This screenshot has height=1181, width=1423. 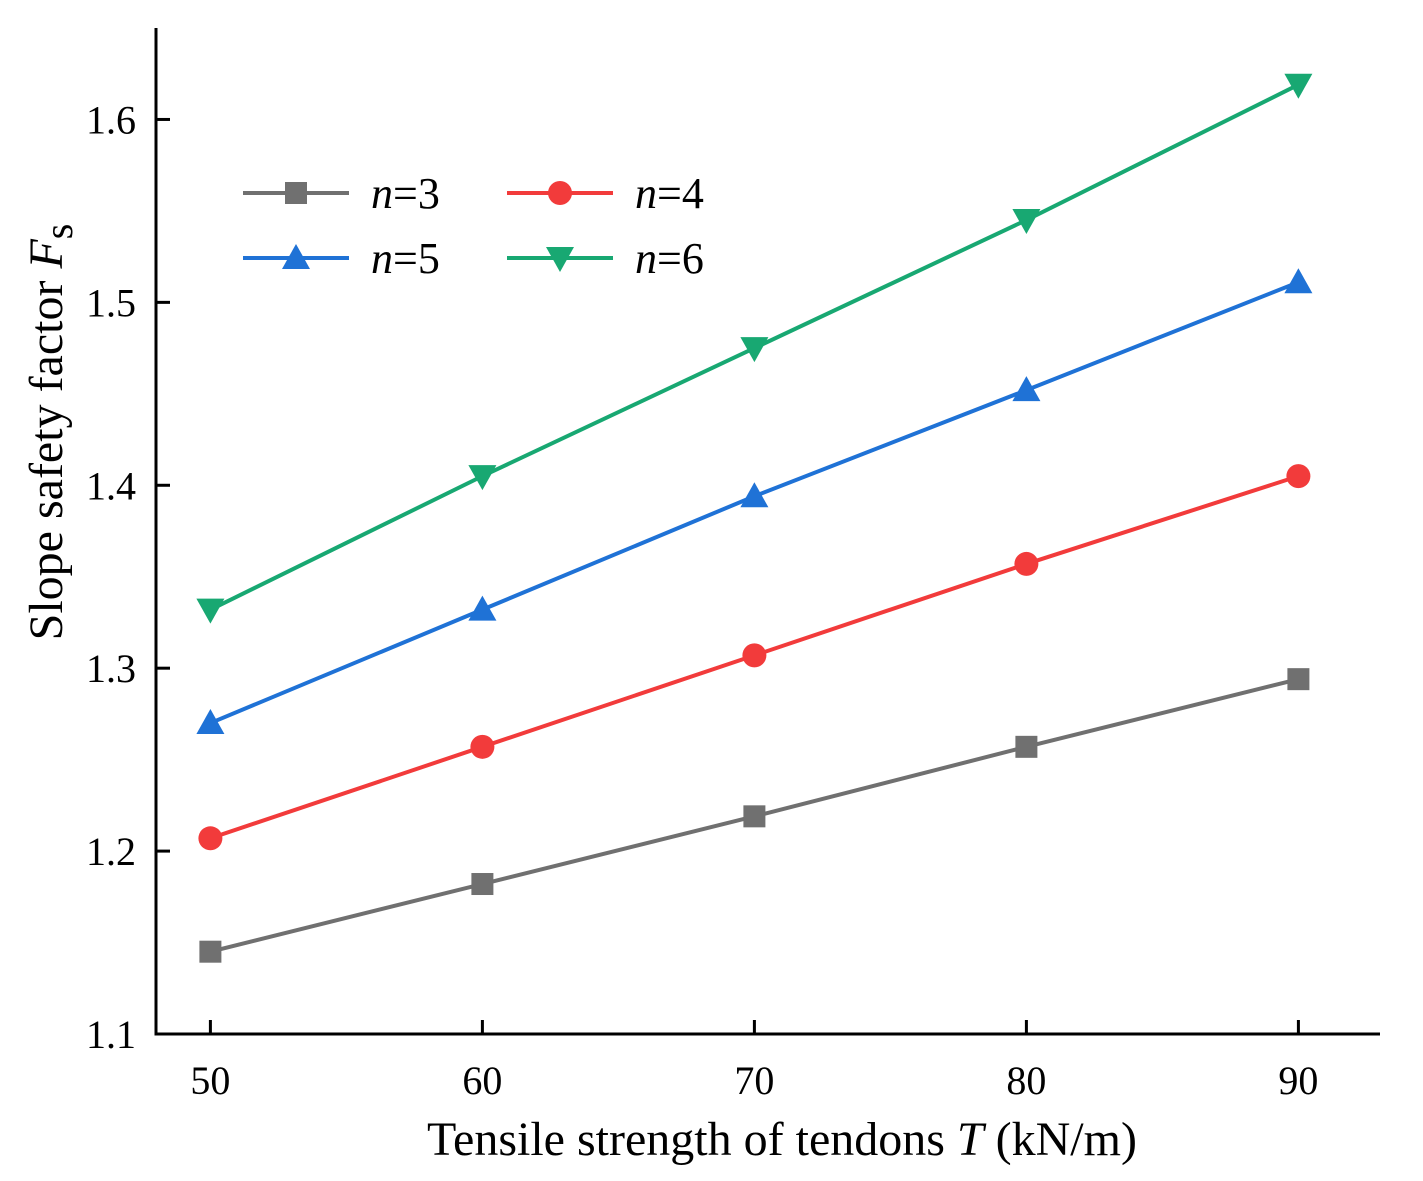 I want to click on x-tick-label: 80, so click(x=1026, y=1080).